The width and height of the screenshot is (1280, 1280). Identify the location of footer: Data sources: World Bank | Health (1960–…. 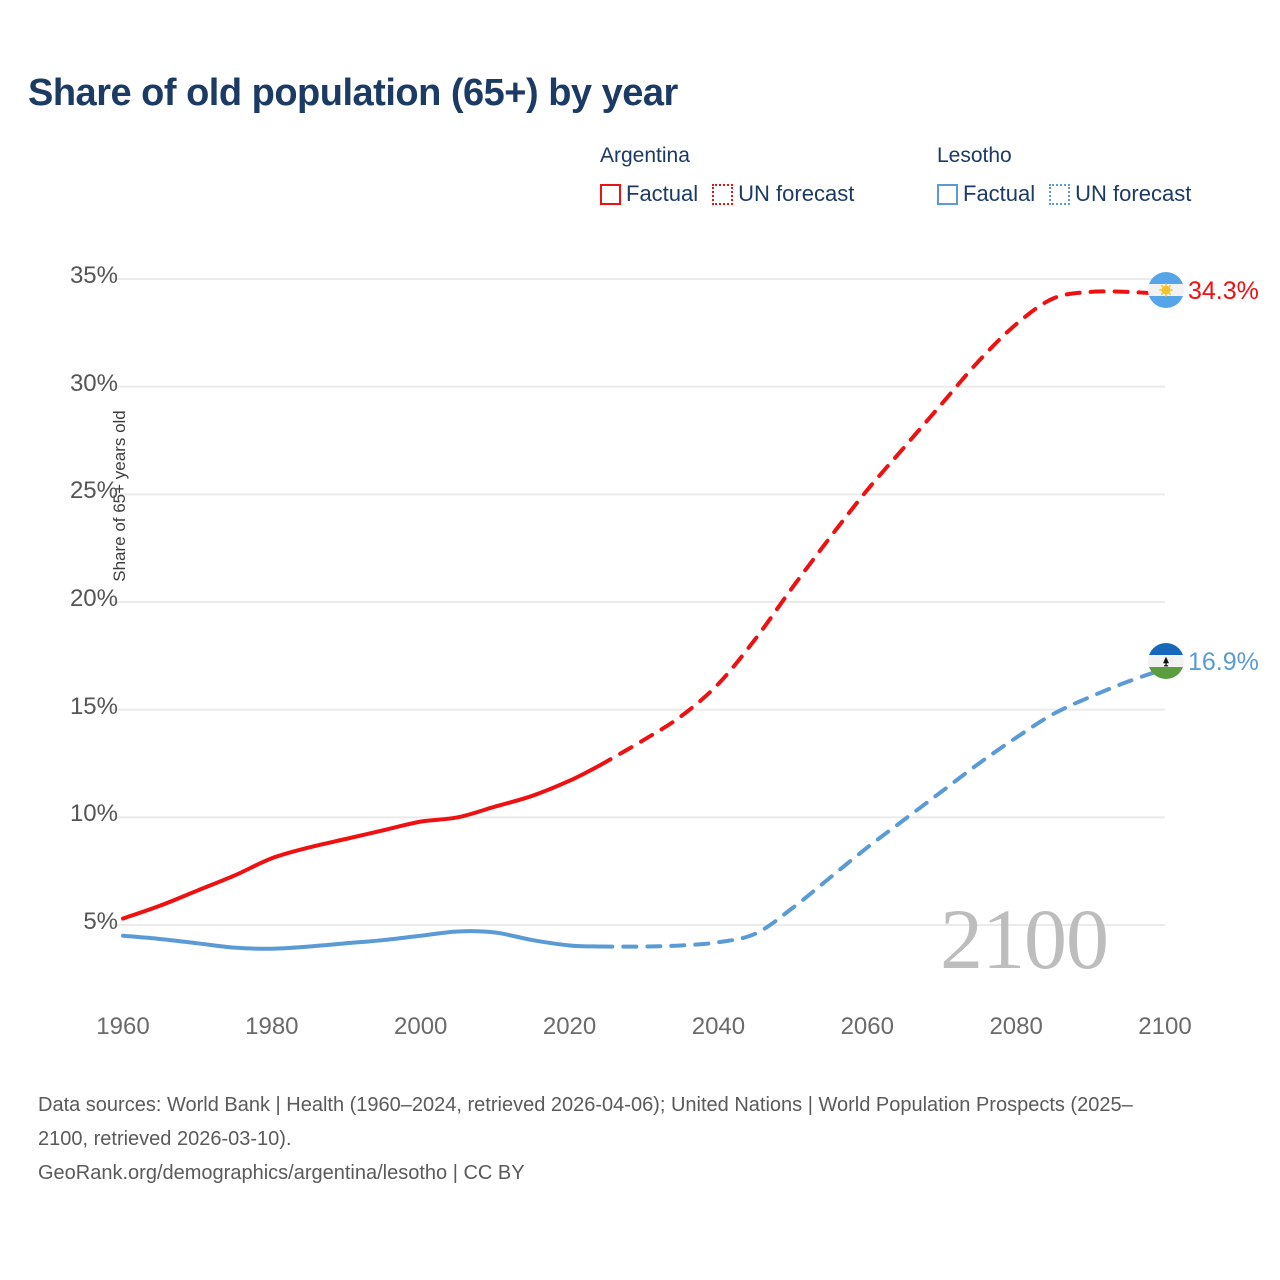
(618, 1139).